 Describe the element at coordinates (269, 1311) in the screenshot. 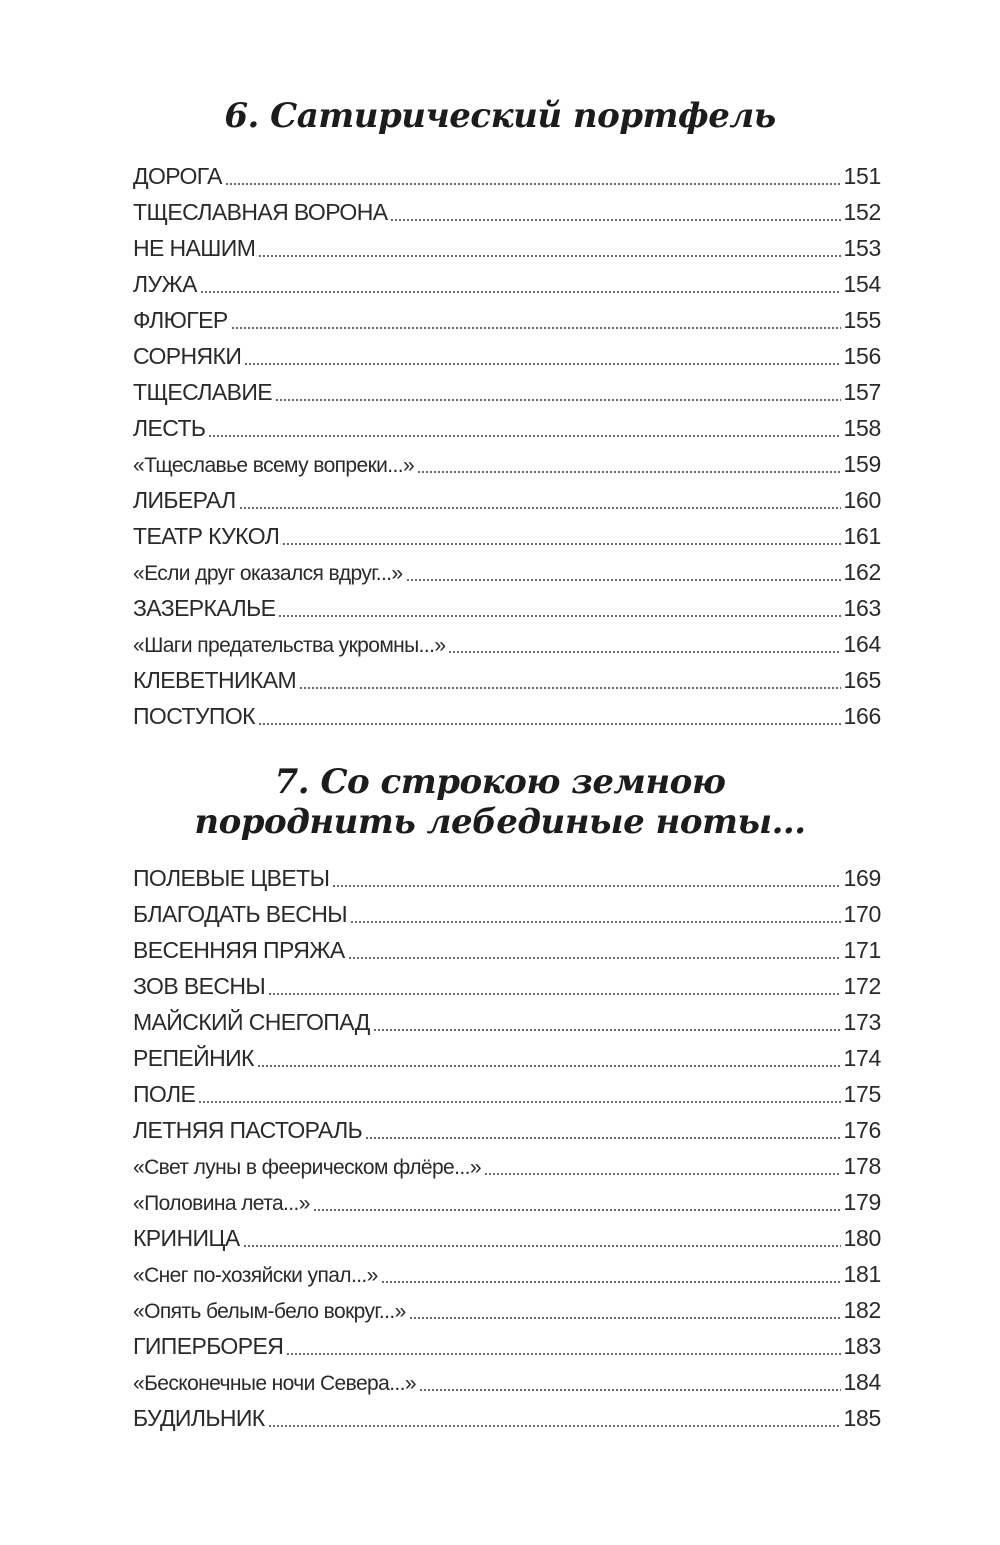

I see `toc-entry-title: «Опять белым-бело вокруг...»` at that location.